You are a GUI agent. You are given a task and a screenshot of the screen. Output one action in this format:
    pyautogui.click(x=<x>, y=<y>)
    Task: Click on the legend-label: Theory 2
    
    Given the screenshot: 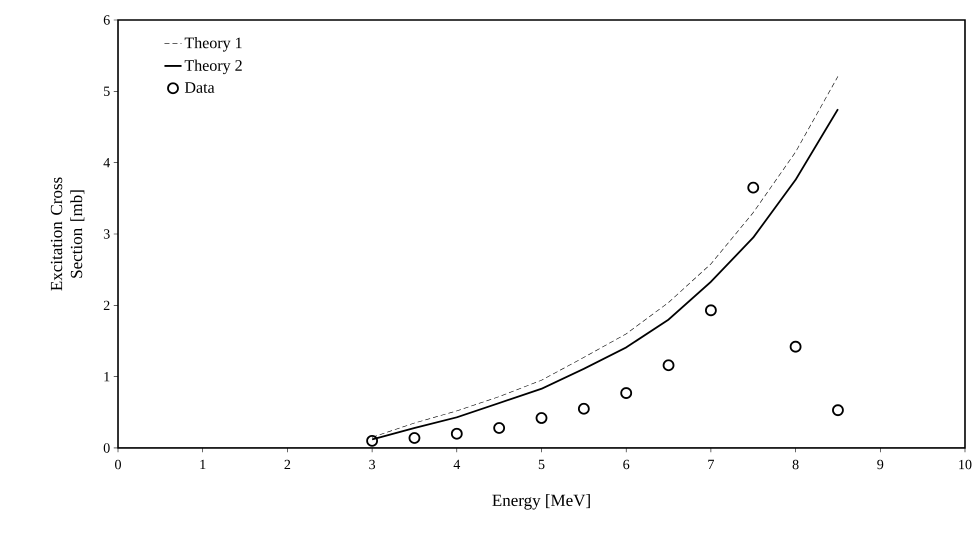 What is the action you would take?
    pyautogui.click(x=213, y=67)
    